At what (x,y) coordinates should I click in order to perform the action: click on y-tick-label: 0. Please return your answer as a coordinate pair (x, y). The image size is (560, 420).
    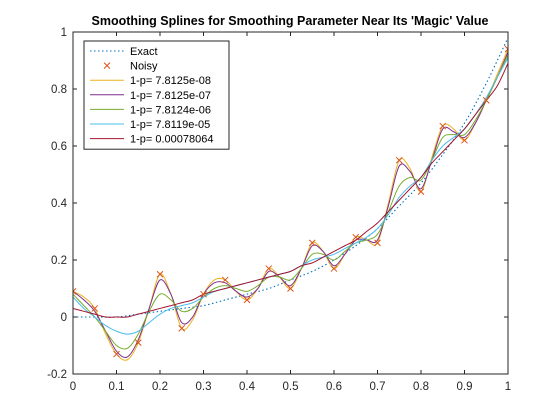
    Looking at the image, I should click on (64, 318).